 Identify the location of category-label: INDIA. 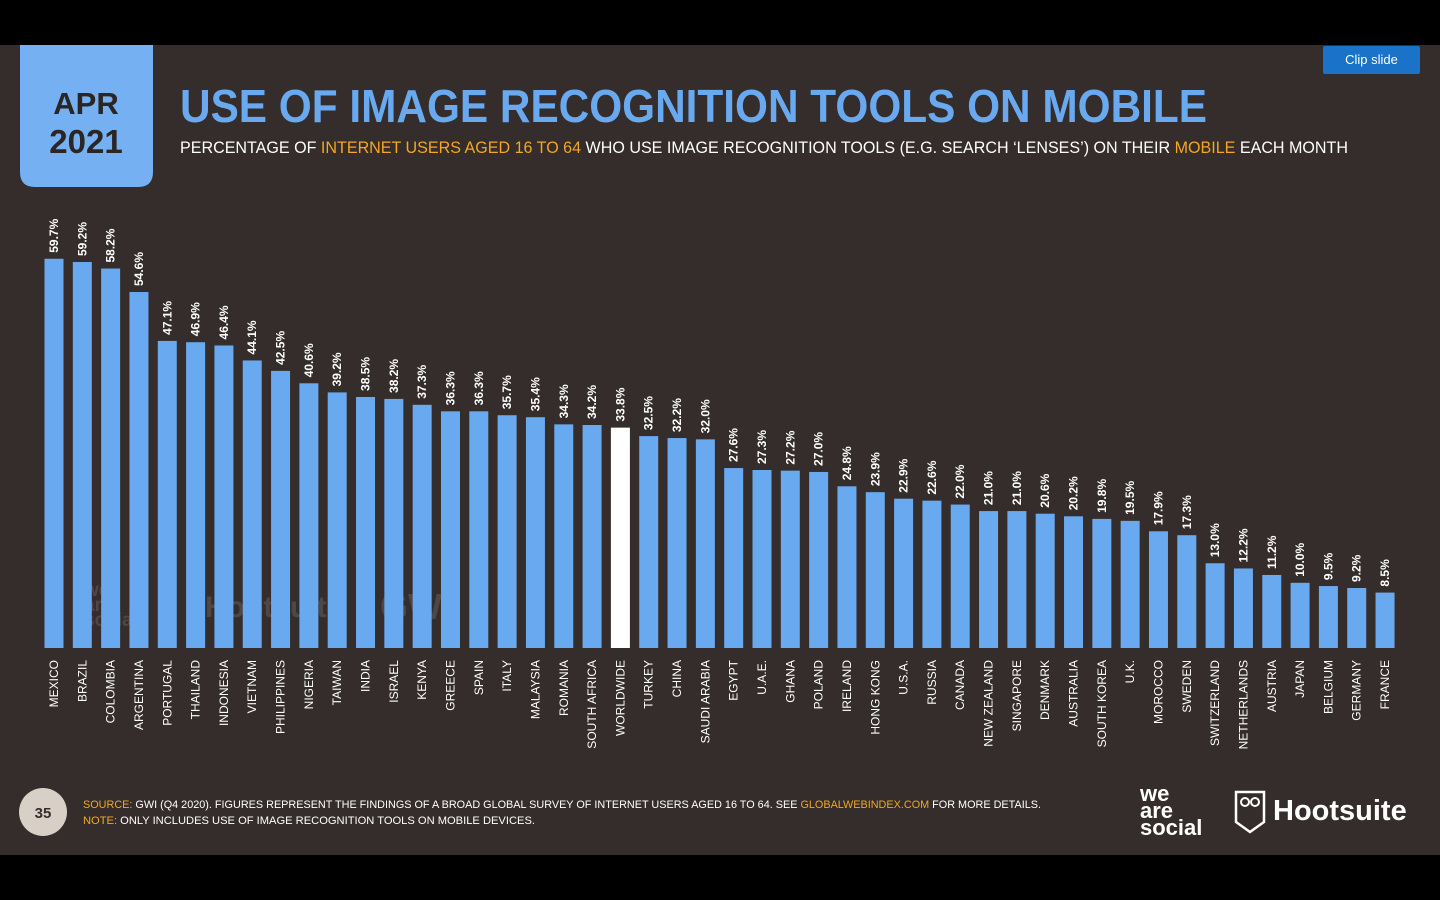
(366, 676).